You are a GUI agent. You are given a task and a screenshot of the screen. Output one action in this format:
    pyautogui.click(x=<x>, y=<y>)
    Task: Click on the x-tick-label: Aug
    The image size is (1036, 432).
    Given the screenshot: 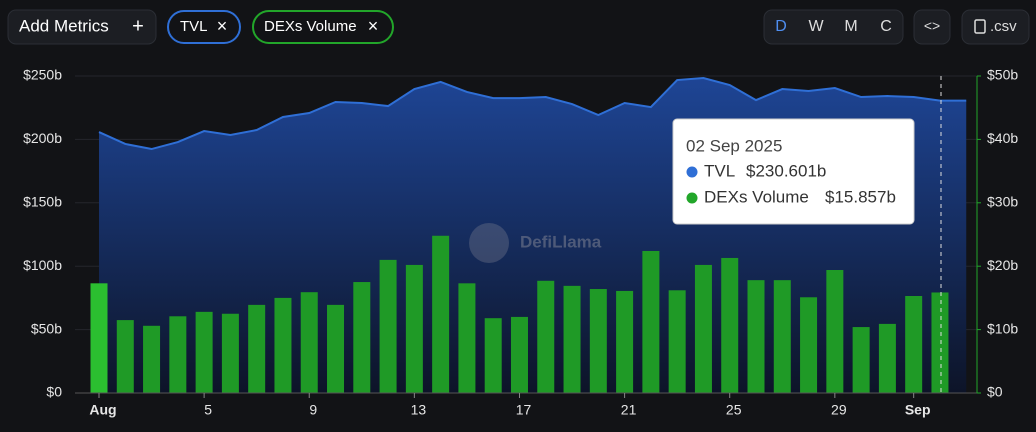 What is the action you would take?
    pyautogui.click(x=102, y=410)
    